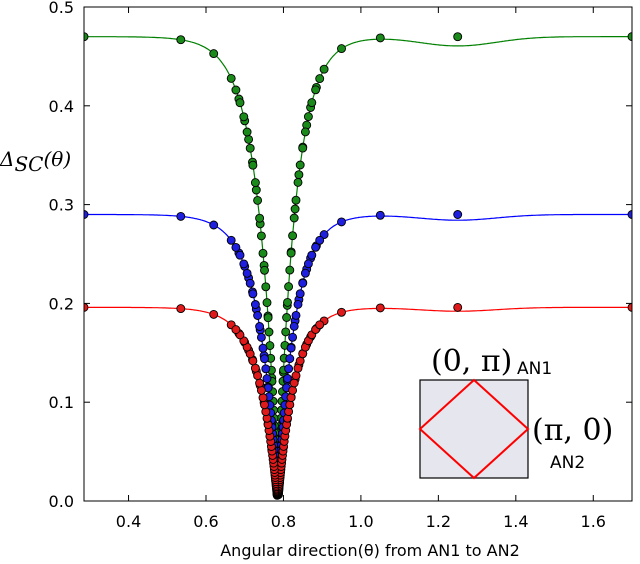 The width and height of the screenshot is (640, 564). Describe the element at coordinates (61, 205) in the screenshot. I see `y-tick-label: 0.3` at that location.